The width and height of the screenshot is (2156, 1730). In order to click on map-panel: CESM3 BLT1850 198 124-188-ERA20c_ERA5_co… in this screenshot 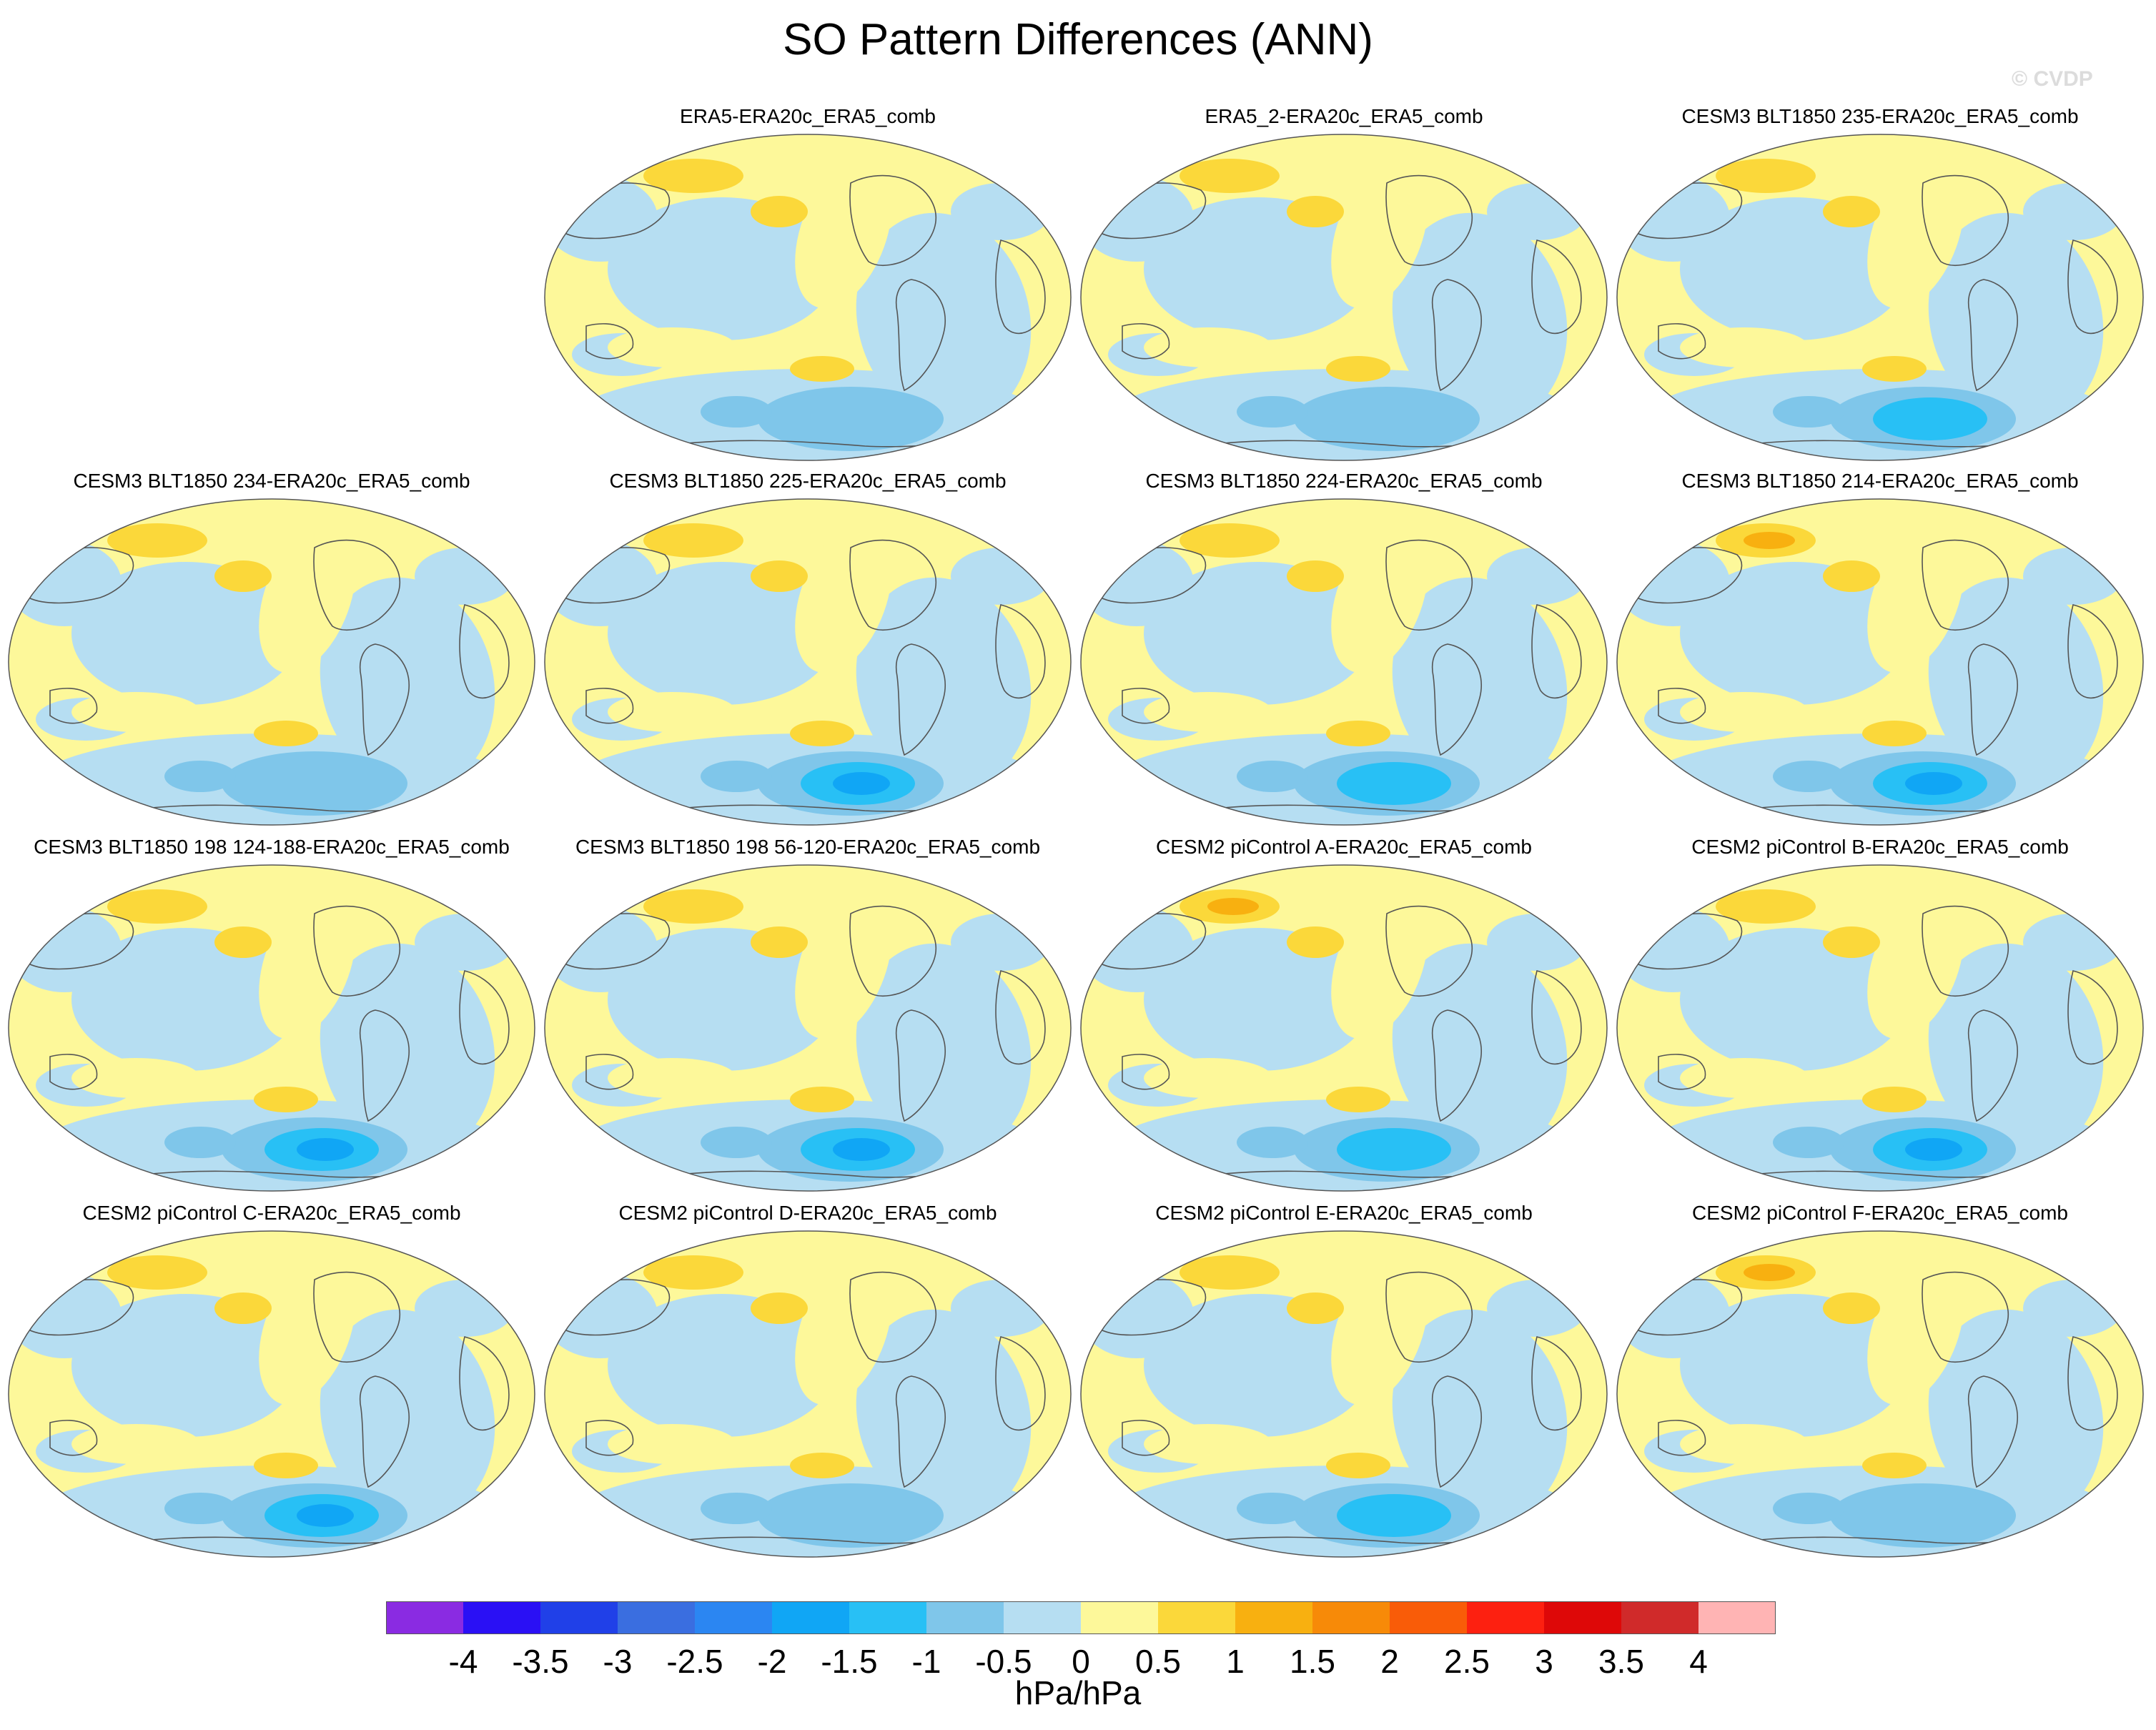, I will do `click(271, 1013)`.